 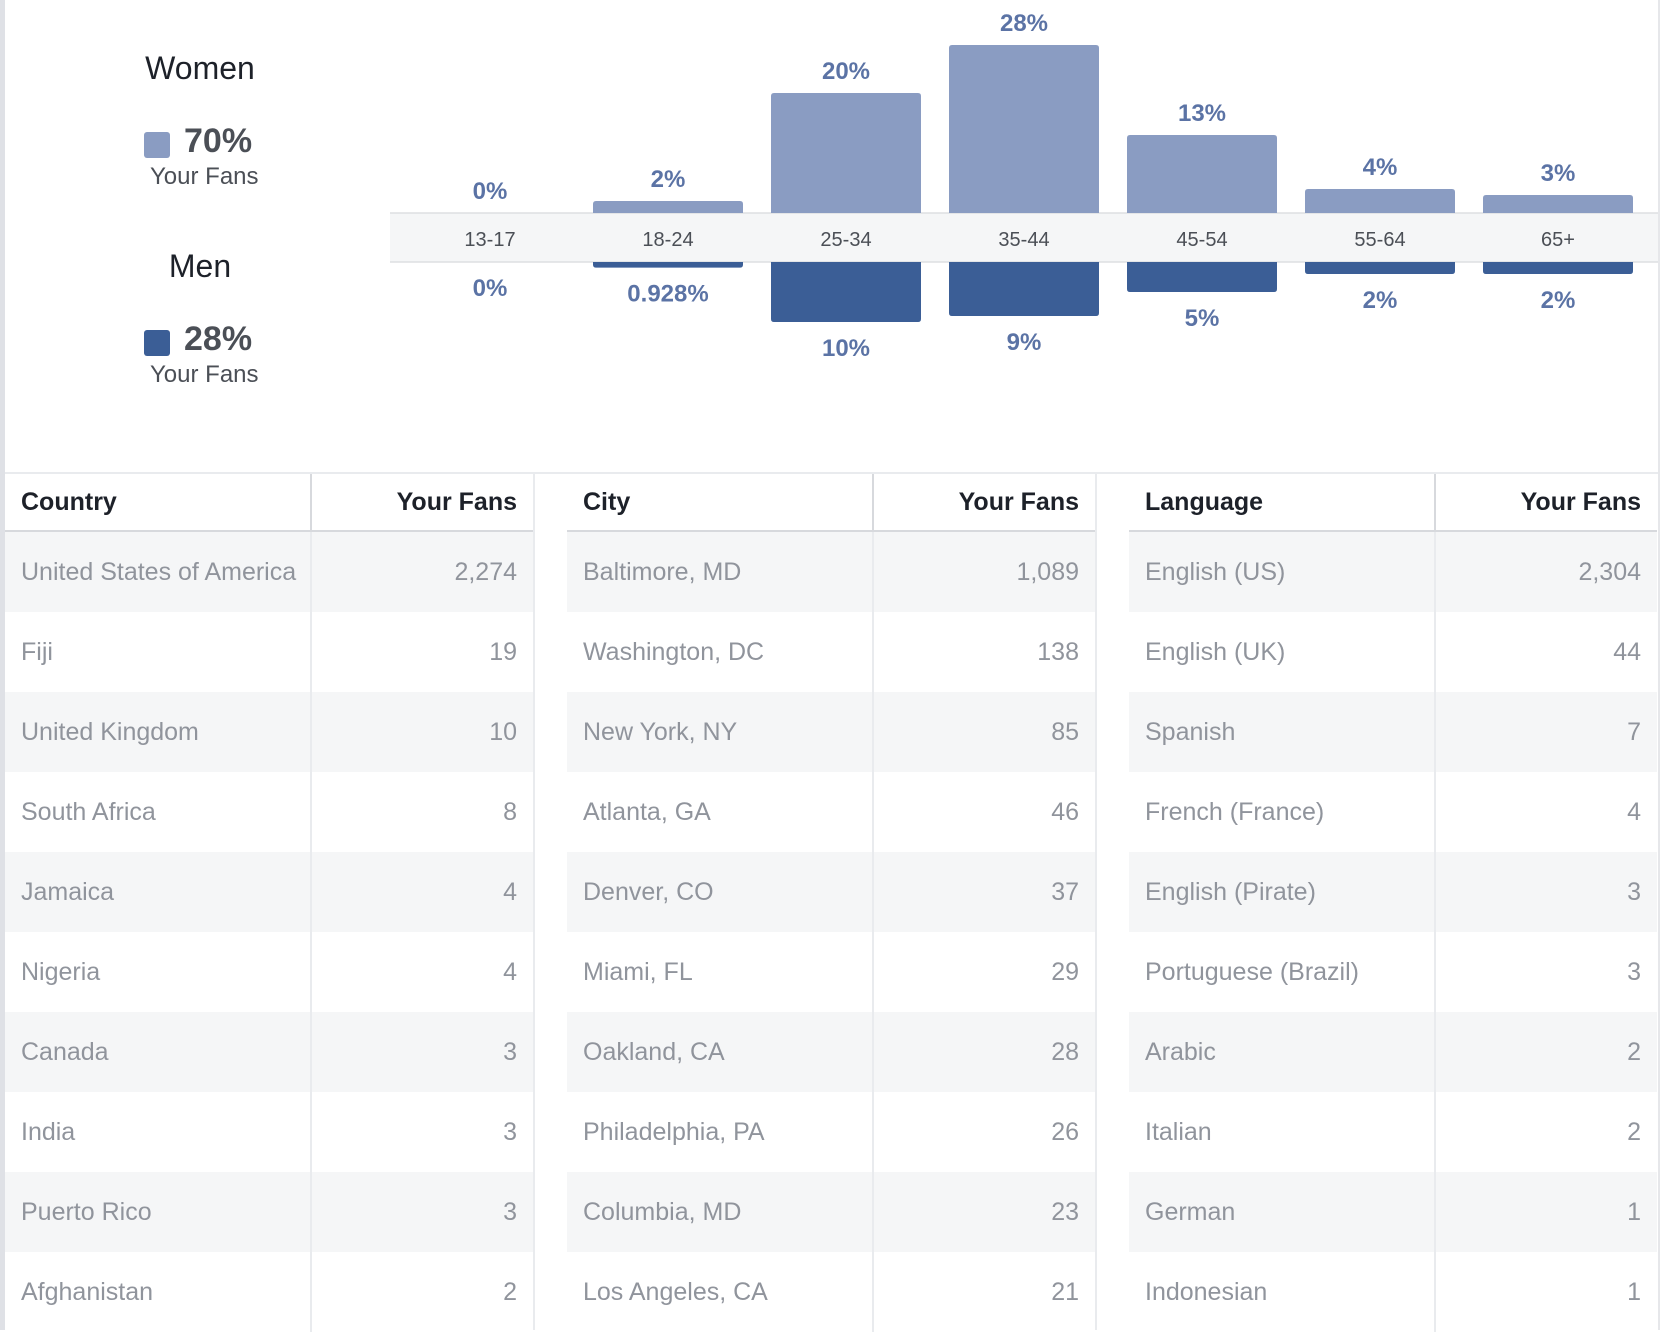 I want to click on row-label: Miami, FL, so click(x=720, y=972).